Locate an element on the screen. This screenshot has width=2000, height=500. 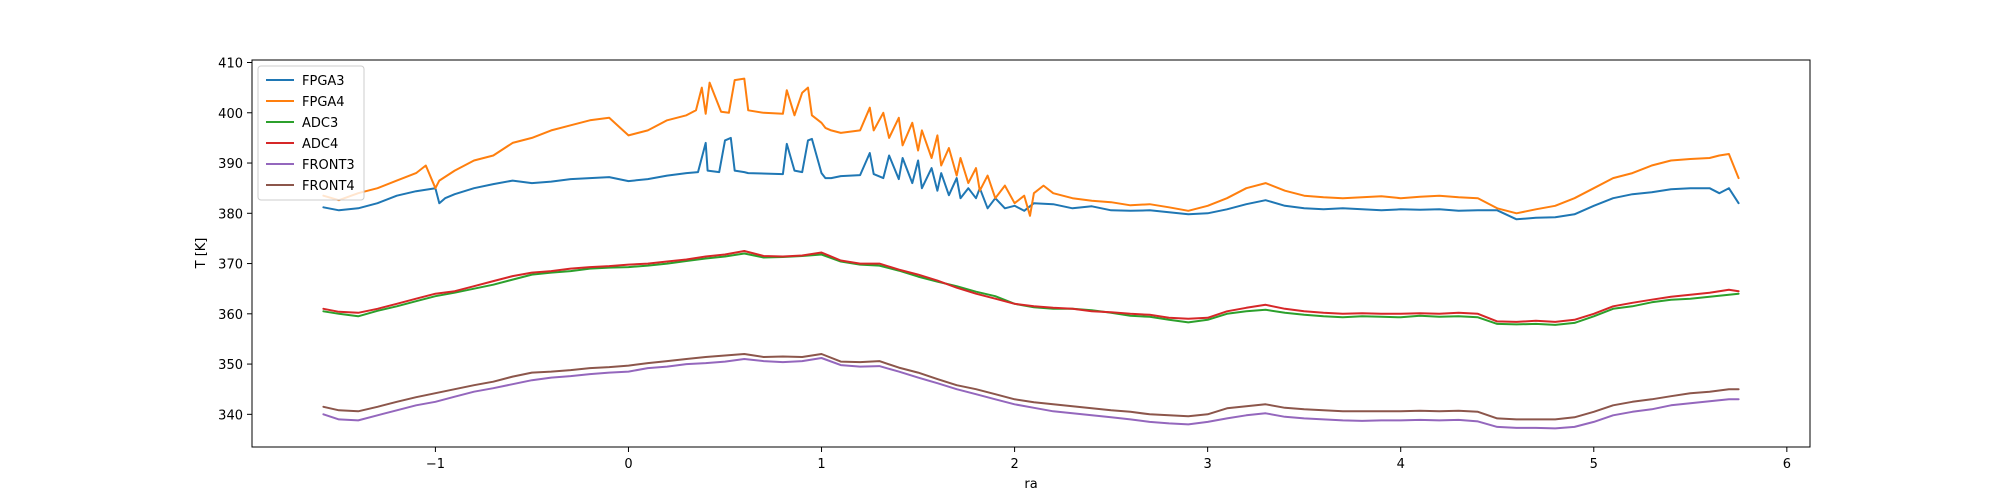
y-tick-label: 370 is located at coordinates (230, 265).